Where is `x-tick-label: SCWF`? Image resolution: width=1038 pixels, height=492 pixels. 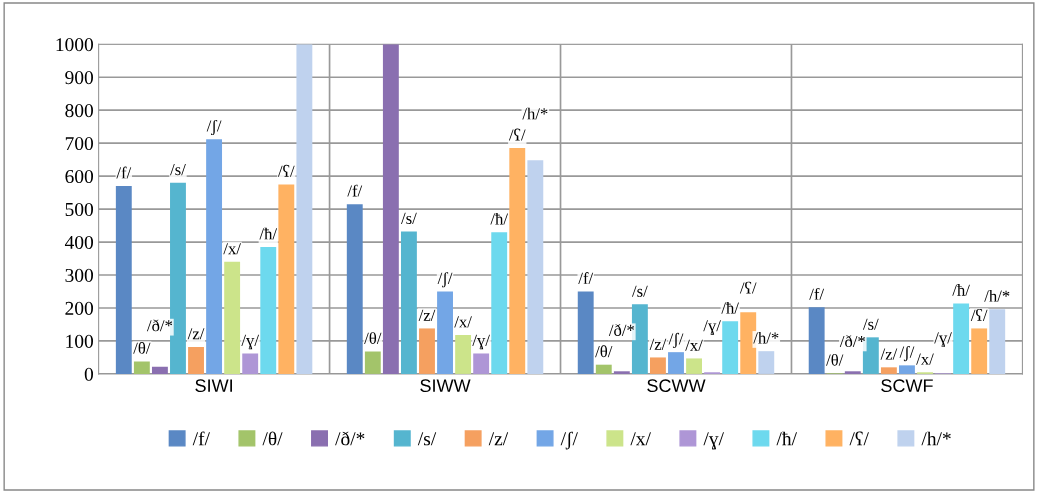 x-tick-label: SCWF is located at coordinates (907, 386).